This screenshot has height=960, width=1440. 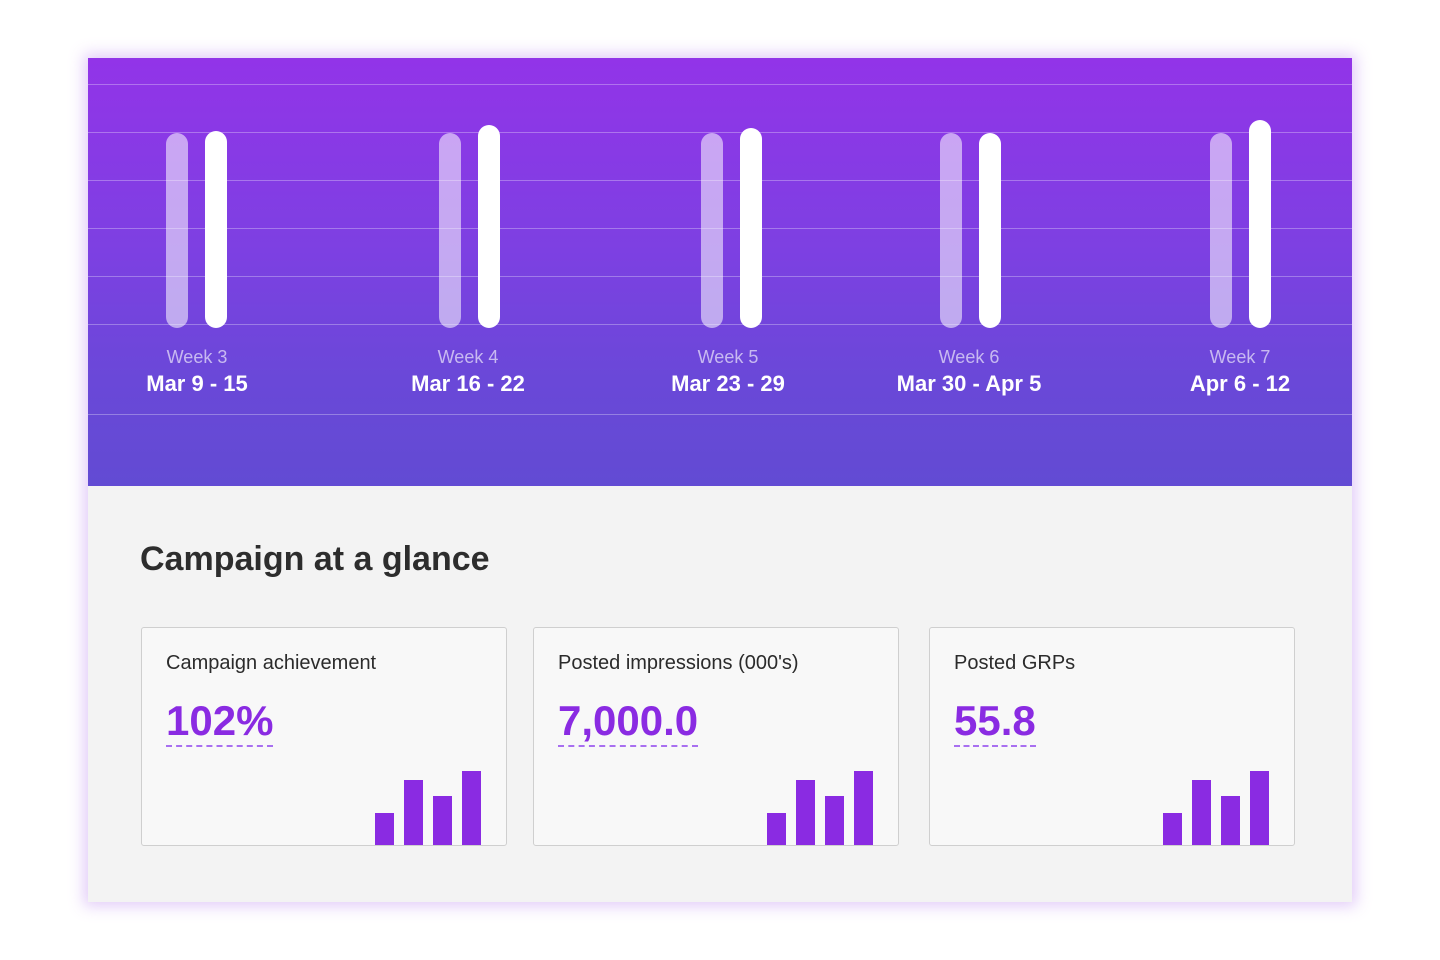 What do you see at coordinates (197, 357) in the screenshot?
I see `week-label: Week 3` at bounding box center [197, 357].